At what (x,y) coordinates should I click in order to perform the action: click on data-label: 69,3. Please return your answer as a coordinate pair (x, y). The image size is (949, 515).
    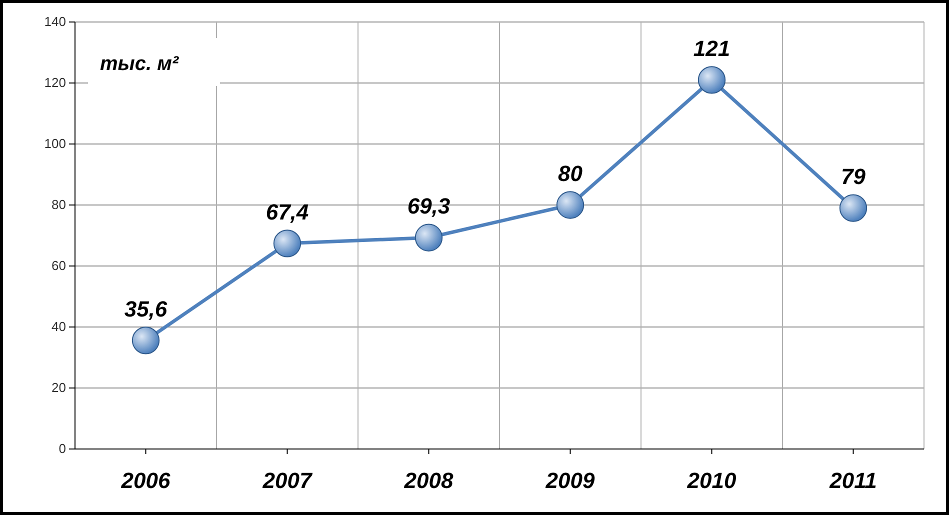
    Looking at the image, I should click on (428, 206).